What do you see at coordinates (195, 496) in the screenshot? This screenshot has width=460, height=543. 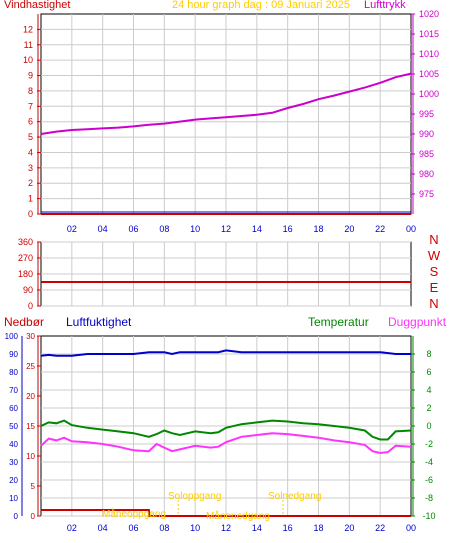 I see `sunrise-annotation: Soloppgang` at bounding box center [195, 496].